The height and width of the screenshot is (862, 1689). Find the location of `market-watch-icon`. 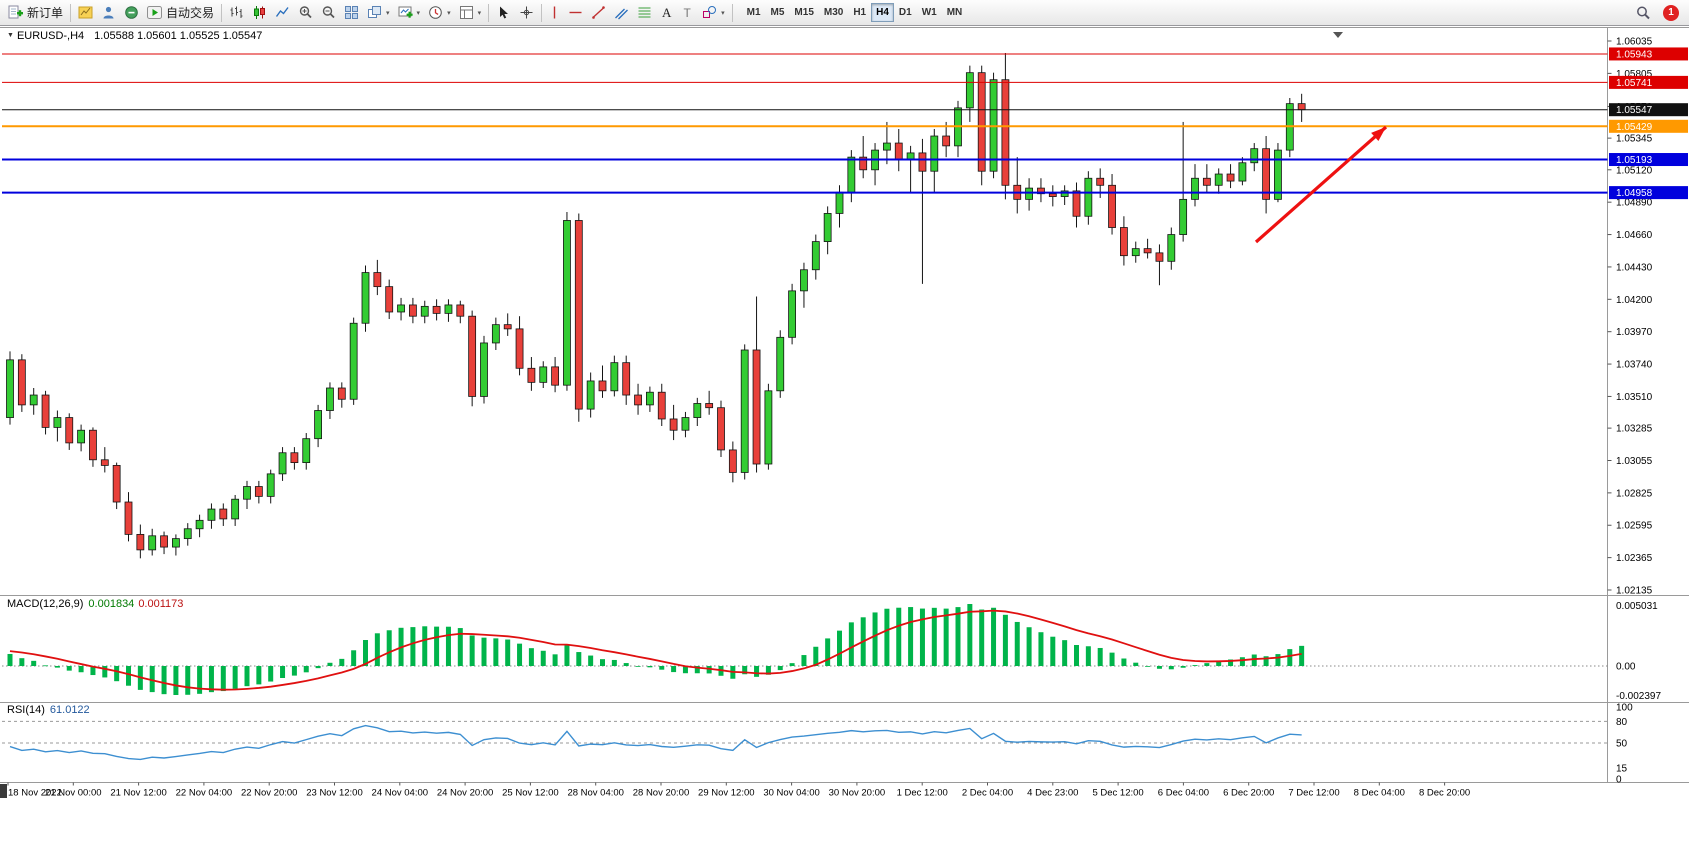

market-watch-icon is located at coordinates (85, 12).